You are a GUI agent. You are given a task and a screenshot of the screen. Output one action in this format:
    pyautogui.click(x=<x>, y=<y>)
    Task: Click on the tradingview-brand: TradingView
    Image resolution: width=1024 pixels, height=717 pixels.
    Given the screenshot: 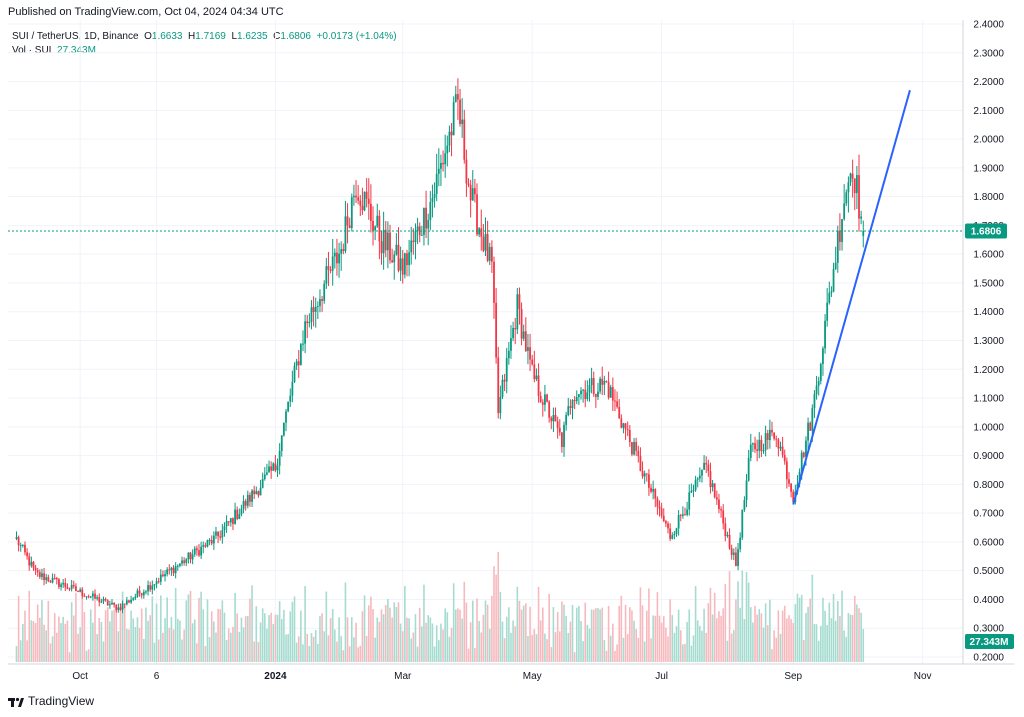 What is the action you would take?
    pyautogui.click(x=51, y=701)
    